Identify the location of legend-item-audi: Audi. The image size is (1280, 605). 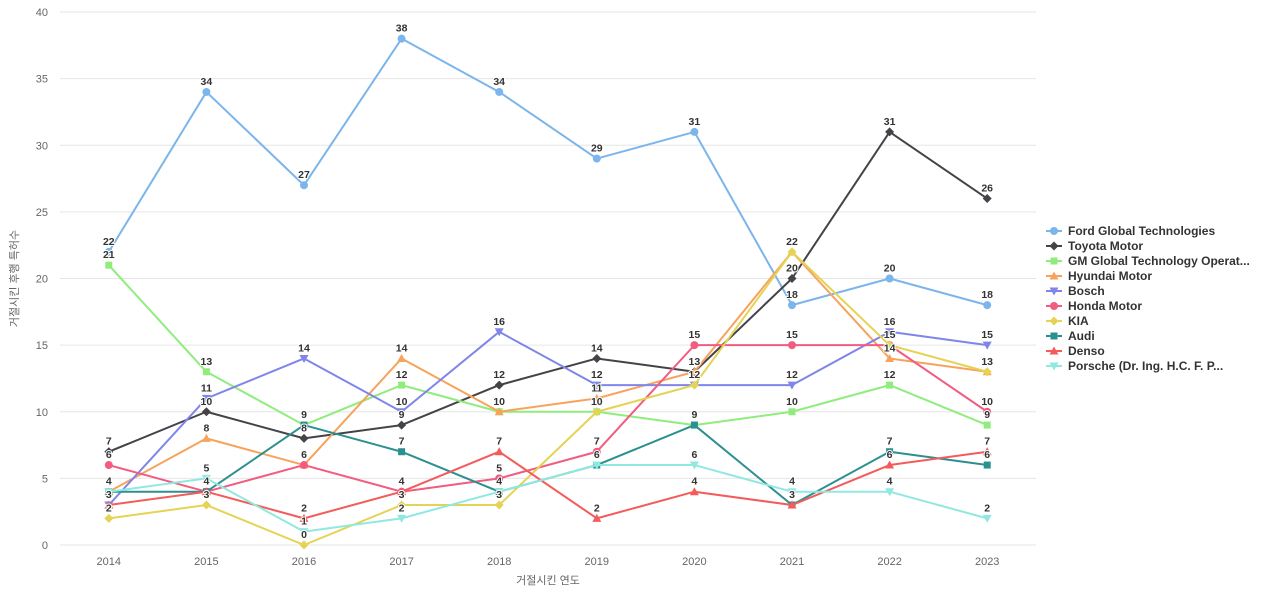
(1070, 336).